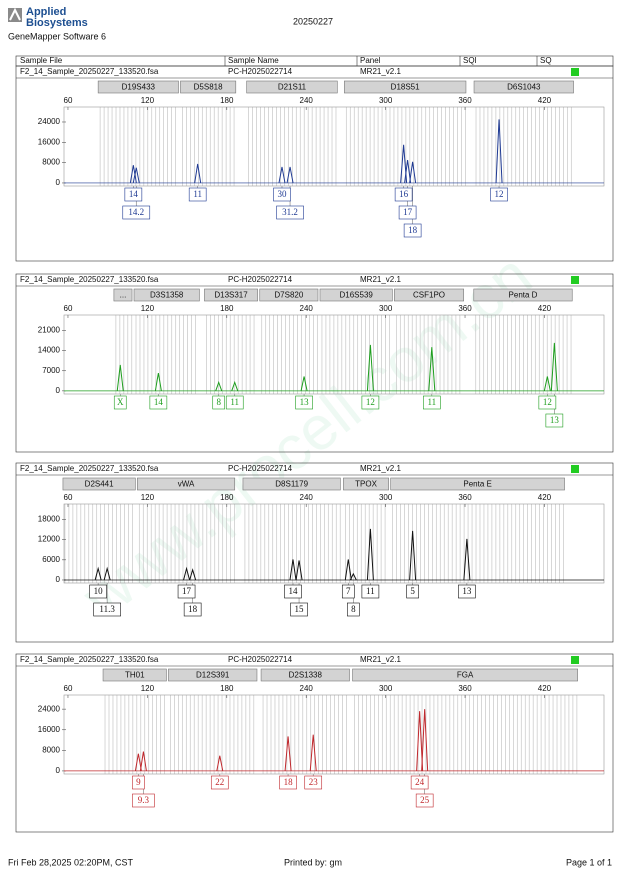 The width and height of the screenshot is (620, 877). Describe the element at coordinates (49, 330) in the screenshot. I see `y-tick-label: 21000` at that location.